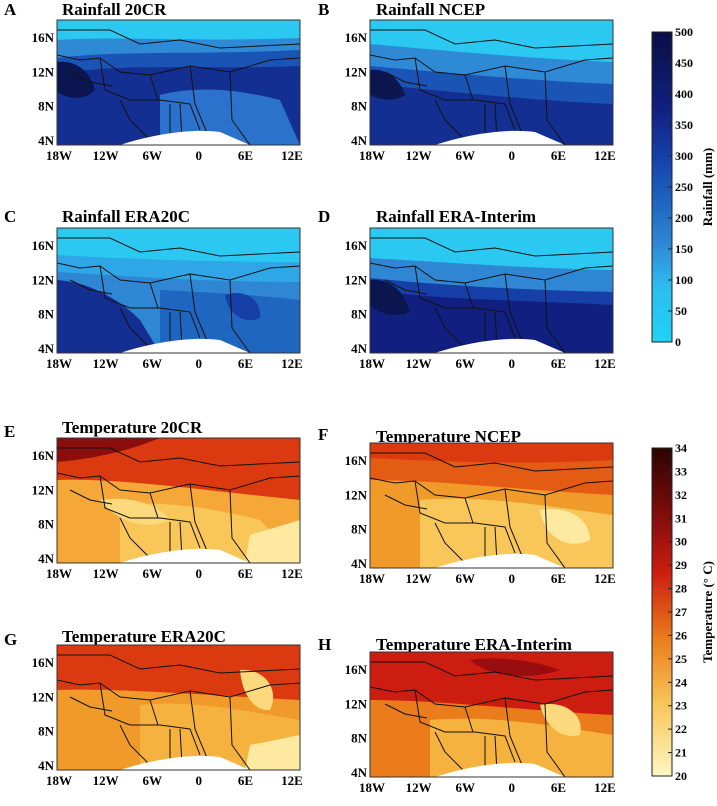 The height and width of the screenshot is (806, 717). Describe the element at coordinates (323, 9) in the screenshot. I see `panel-letter-B: B` at that location.